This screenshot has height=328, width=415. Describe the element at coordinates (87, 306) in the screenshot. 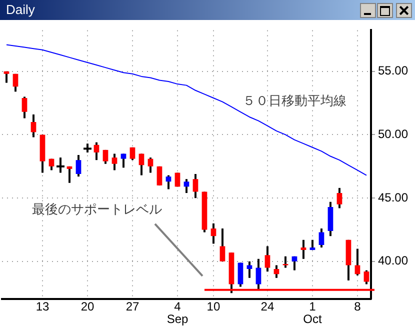

I see `x-tick-label: 20` at that location.